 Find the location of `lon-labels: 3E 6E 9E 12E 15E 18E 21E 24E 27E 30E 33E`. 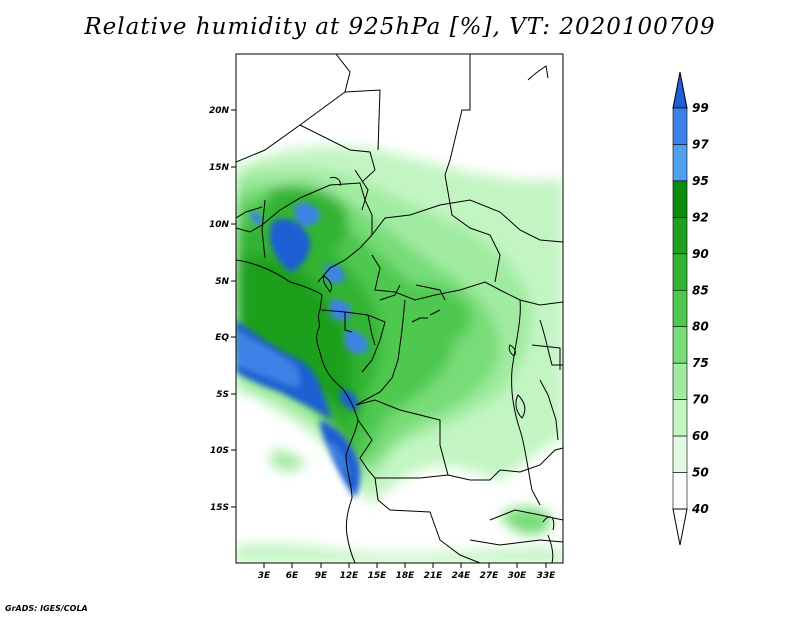

lon-labels: 3E 6E 9E 12E 15E 18E 21E 24E 27E 30E 33E is located at coordinates (407, 576).